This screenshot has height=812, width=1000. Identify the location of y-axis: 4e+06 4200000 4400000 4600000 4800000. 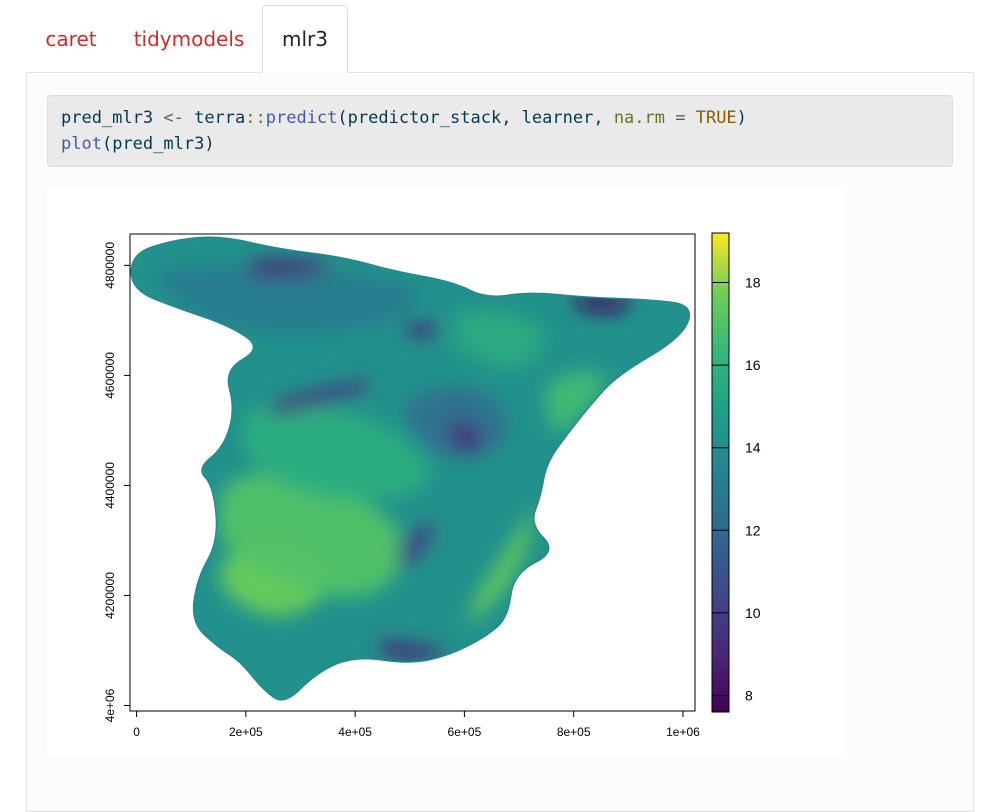
(117, 482).